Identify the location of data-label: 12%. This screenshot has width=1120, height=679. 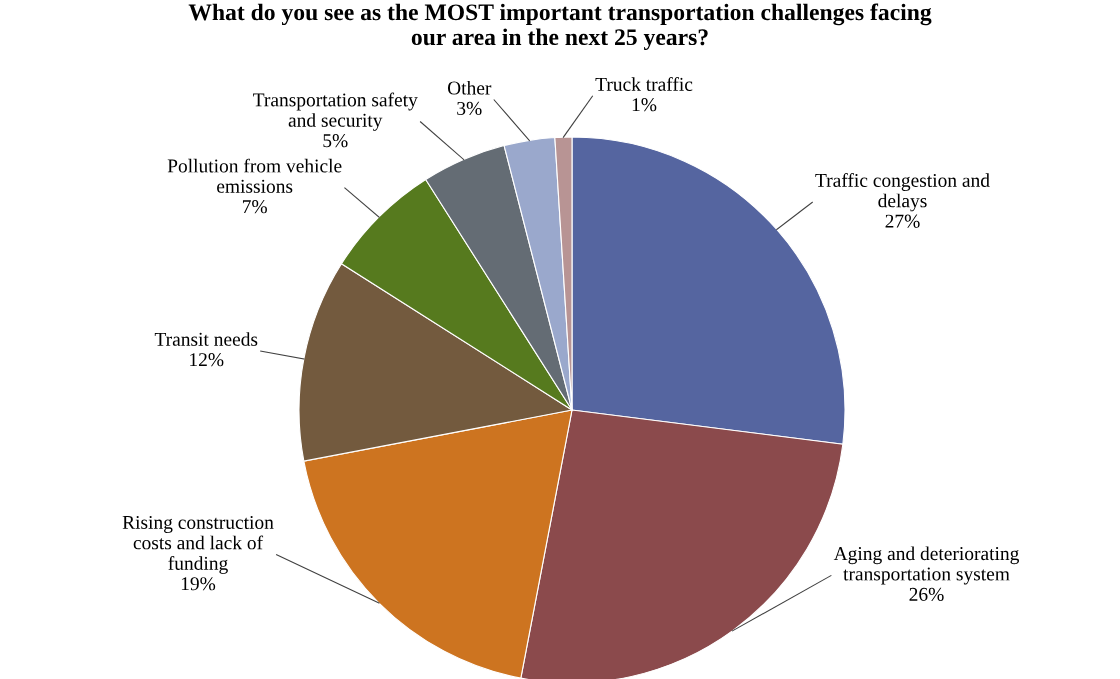
(207, 360).